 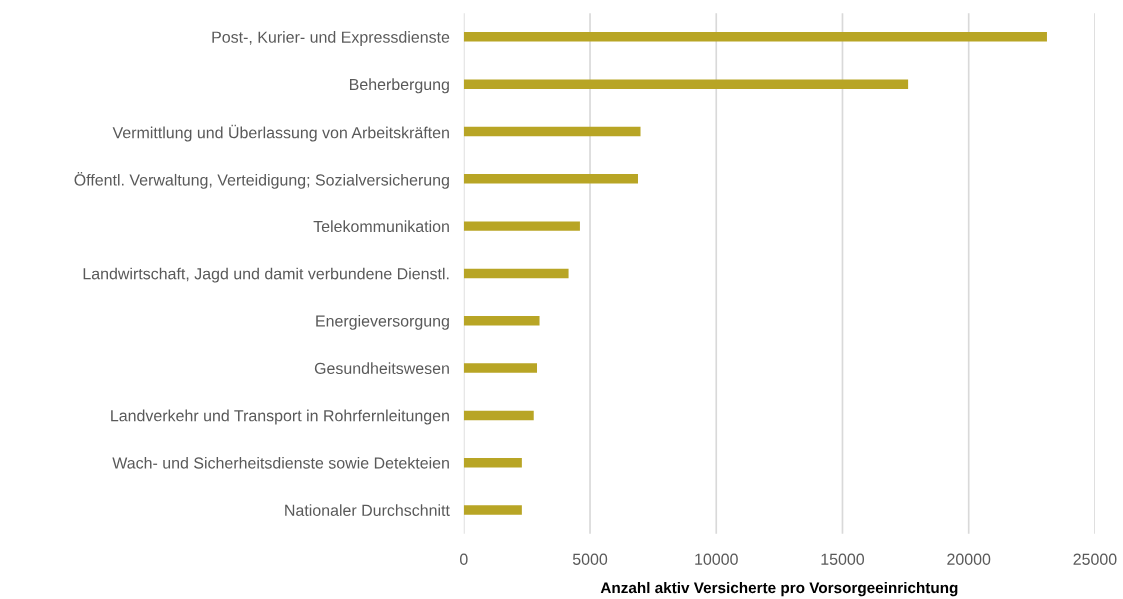 What do you see at coordinates (280, 417) in the screenshot?
I see `y-tick-label: Landverkehr und Transport in Rohrfernleitungen` at bounding box center [280, 417].